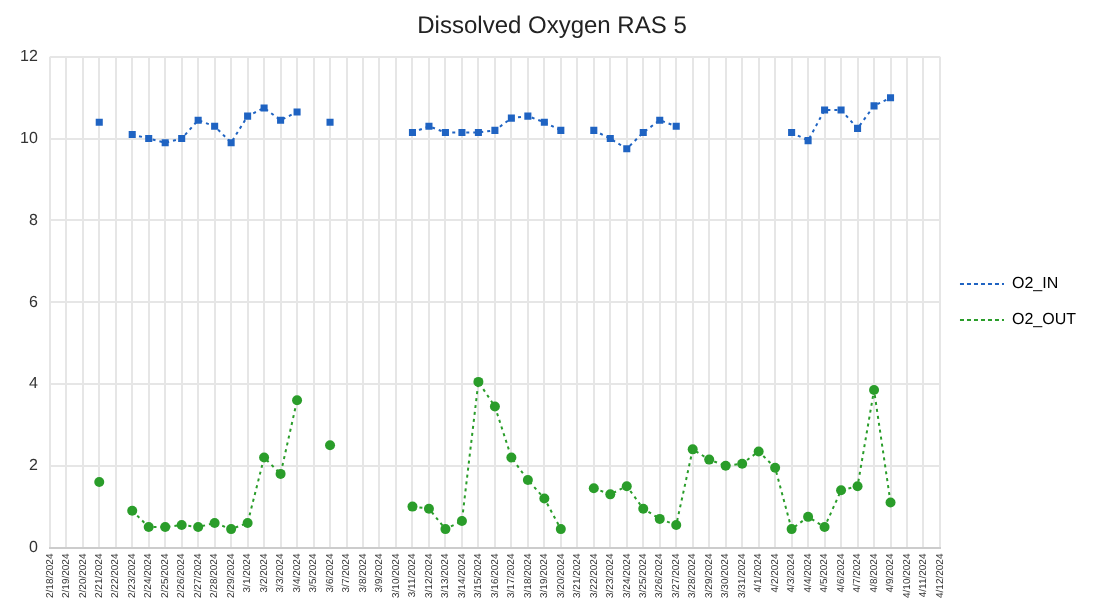  What do you see at coordinates (33, 383) in the screenshot?
I see `y-tick-label: 4` at bounding box center [33, 383].